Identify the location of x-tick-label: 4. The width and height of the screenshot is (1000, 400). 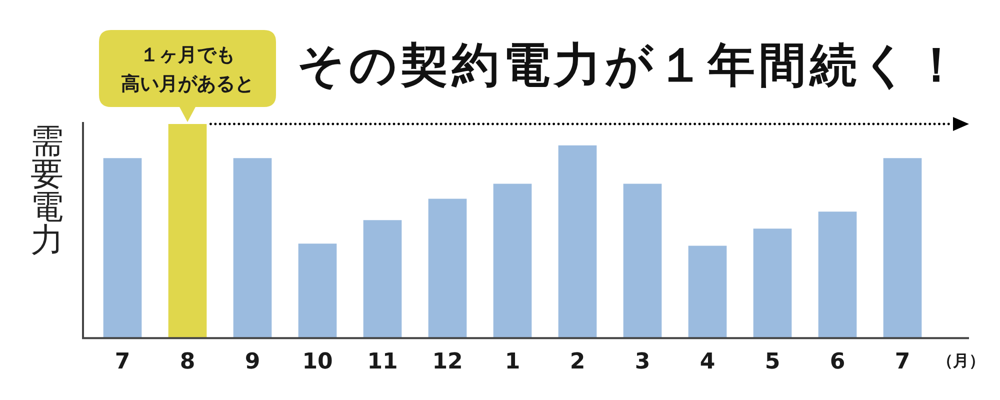
(708, 362).